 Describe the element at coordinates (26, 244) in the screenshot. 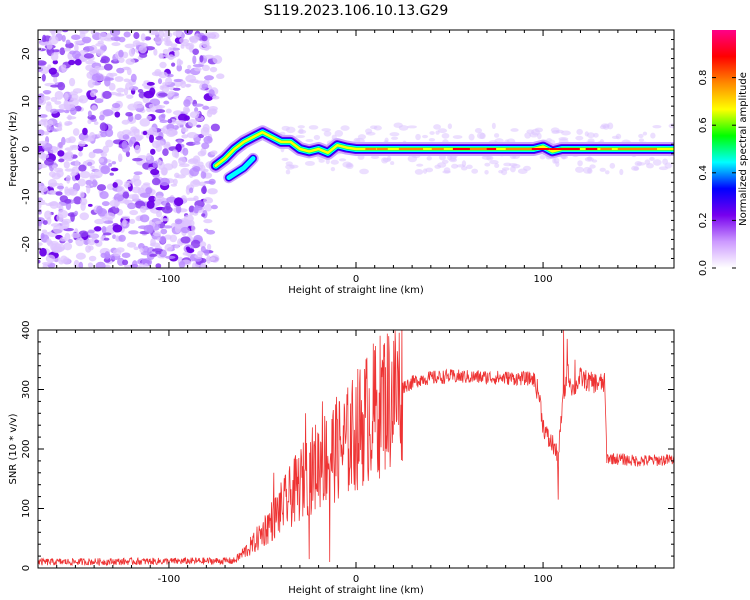

I see `y-tick-label: -20` at that location.